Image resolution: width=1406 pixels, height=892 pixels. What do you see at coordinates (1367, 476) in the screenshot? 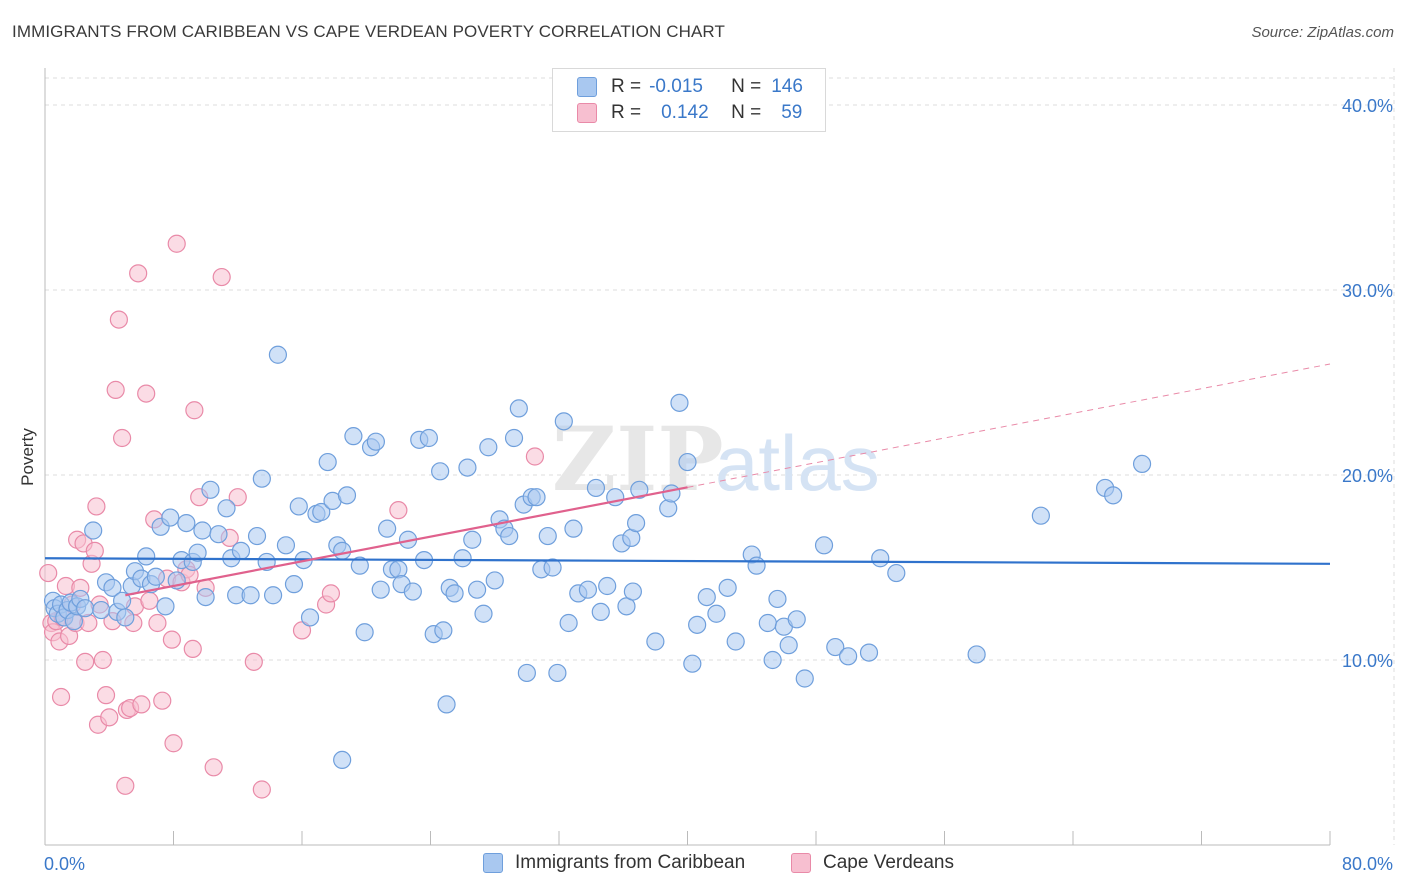
I see `y-tick-label: 20.0%` at bounding box center [1367, 476].